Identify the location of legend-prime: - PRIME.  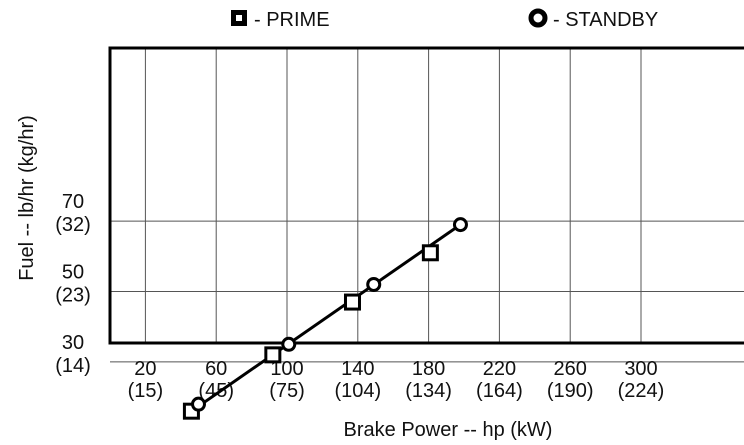
(280, 20).